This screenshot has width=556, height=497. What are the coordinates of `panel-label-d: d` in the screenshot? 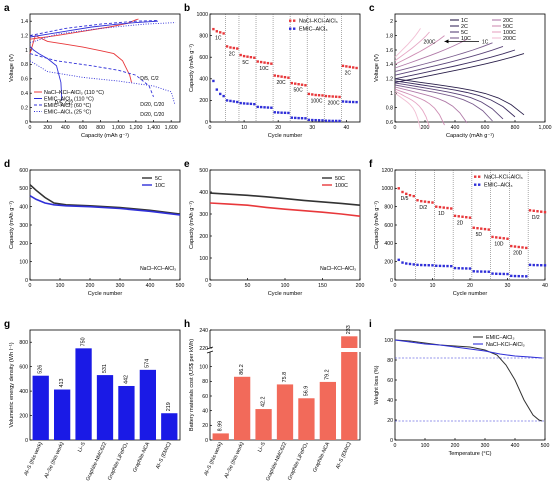 It's located at (7, 164).